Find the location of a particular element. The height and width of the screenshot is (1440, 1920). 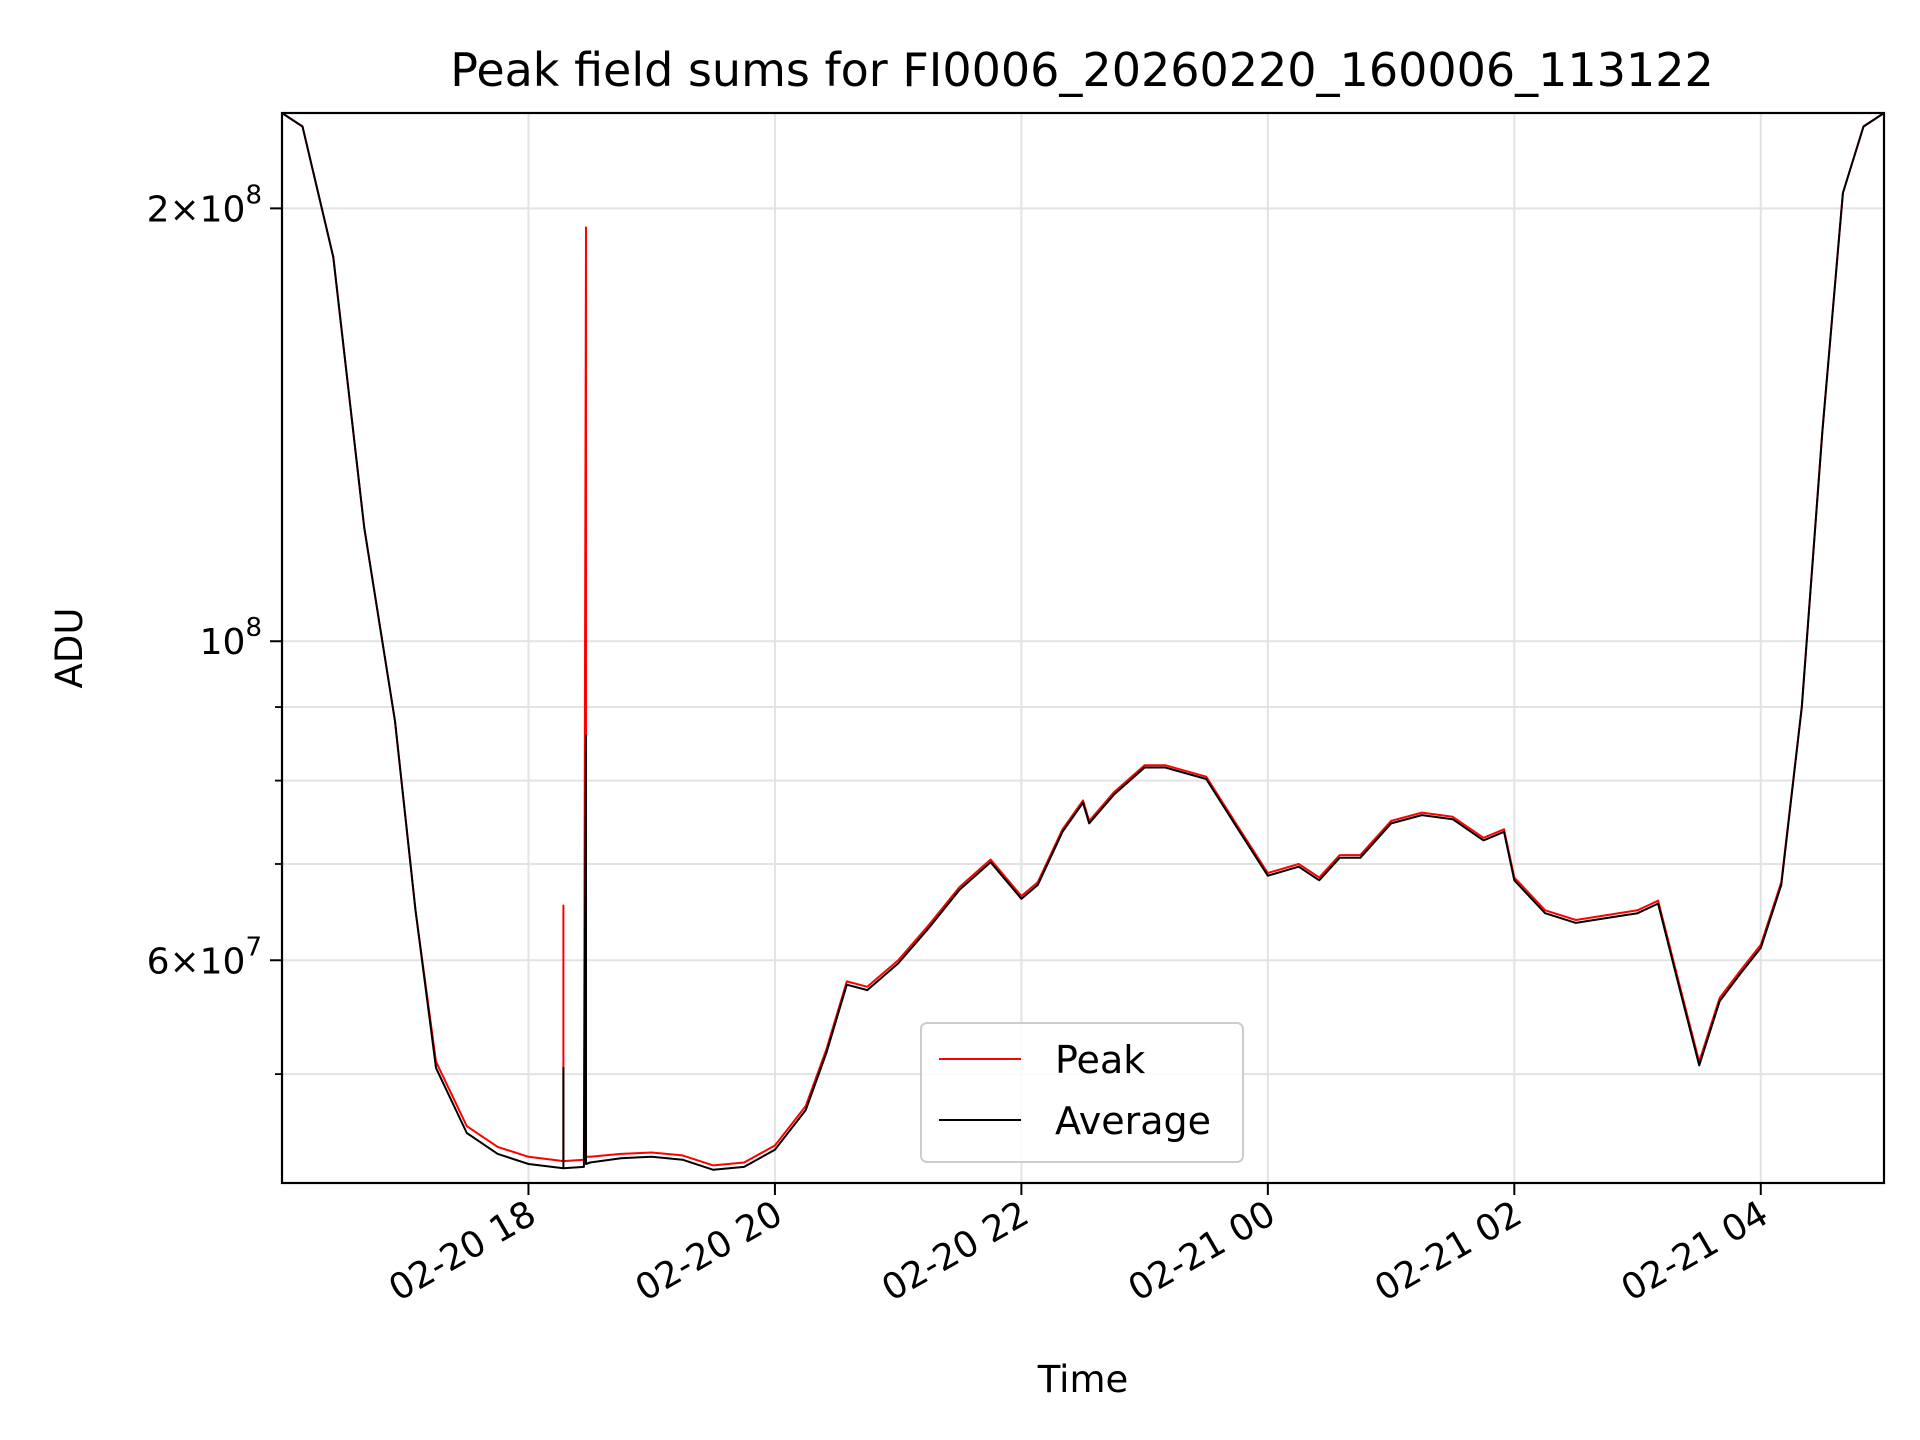

y-tick-label: 2×108 is located at coordinates (204, 205).